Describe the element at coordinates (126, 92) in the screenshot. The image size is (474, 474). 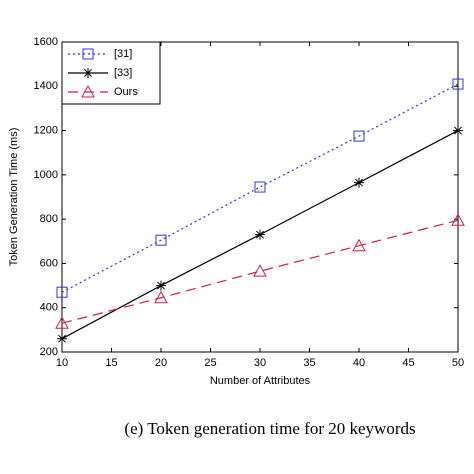
I see `legend-label: Ours` at that location.